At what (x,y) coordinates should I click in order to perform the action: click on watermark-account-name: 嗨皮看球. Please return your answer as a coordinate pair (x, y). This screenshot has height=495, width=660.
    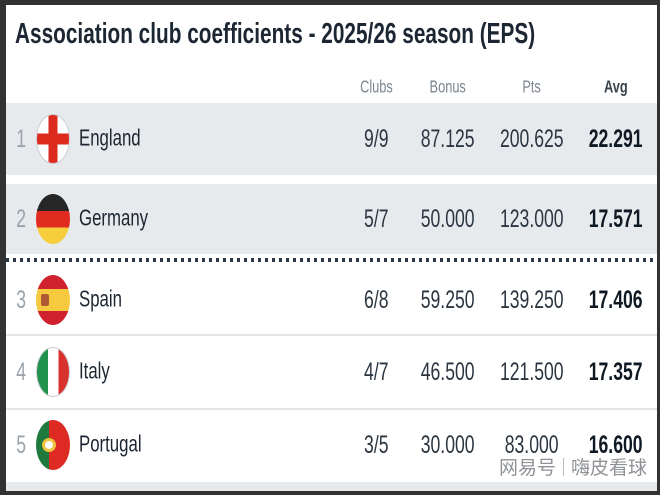
    Looking at the image, I should click on (608, 468).